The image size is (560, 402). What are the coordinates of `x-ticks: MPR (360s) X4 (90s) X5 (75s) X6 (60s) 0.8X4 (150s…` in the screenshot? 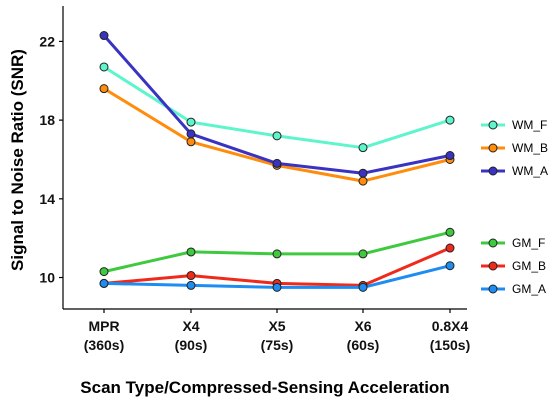 It's located at (277, 331).